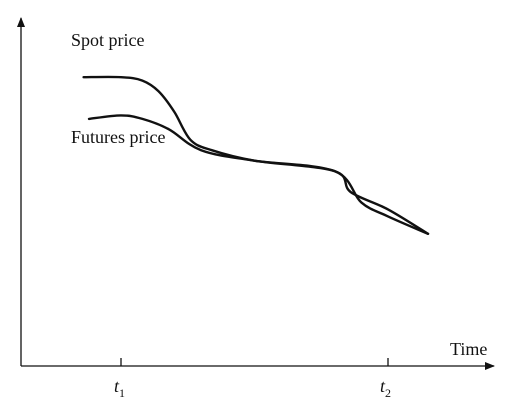 The height and width of the screenshot is (409, 509). Describe the element at coordinates (119, 388) in the screenshot. I see `x-tick-label-t1: t1` at that location.